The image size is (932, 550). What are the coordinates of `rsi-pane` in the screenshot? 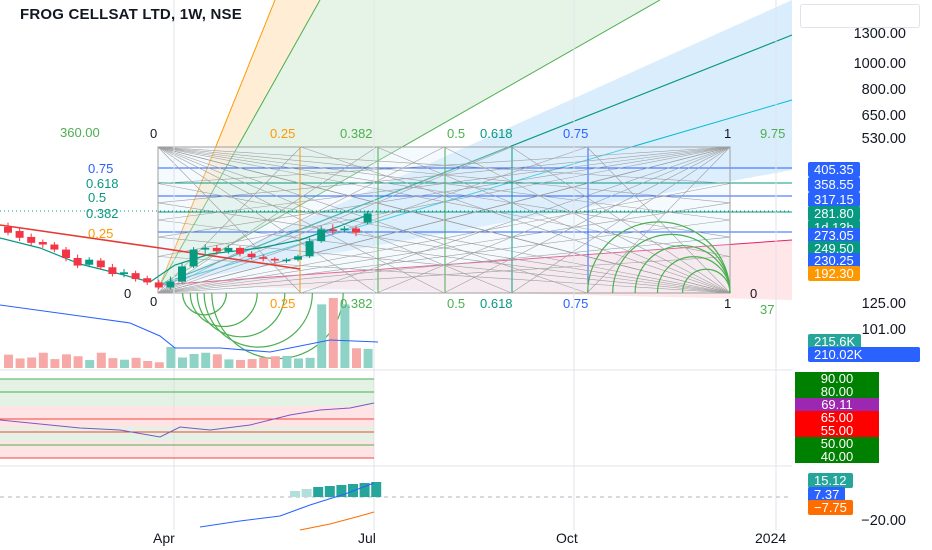 It's located at (187, 418).